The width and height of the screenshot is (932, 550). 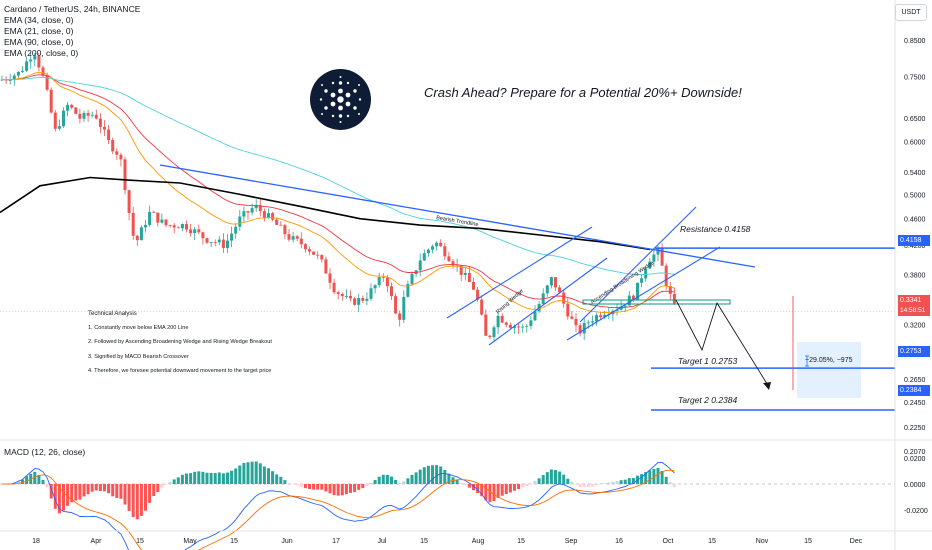 I want to click on macd-legend: MACD (12, 26, close), so click(x=45, y=452).